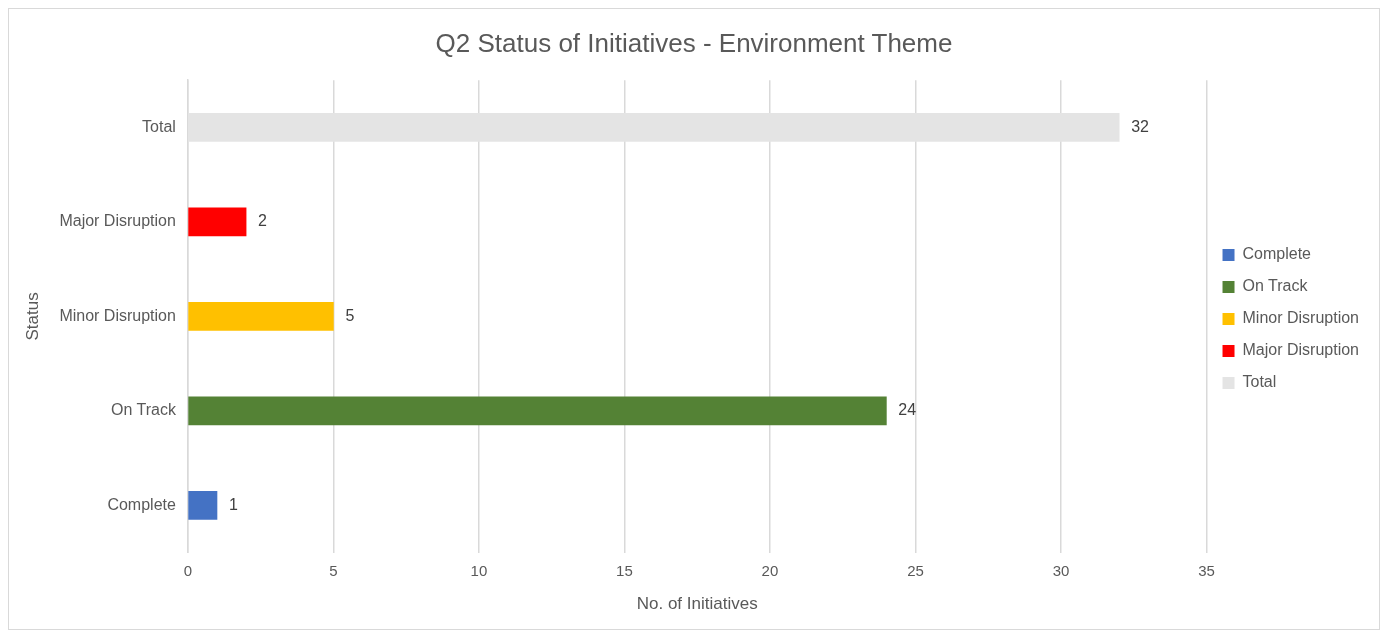  Describe the element at coordinates (479, 570) in the screenshot. I see `x-tick-label: 10` at that location.